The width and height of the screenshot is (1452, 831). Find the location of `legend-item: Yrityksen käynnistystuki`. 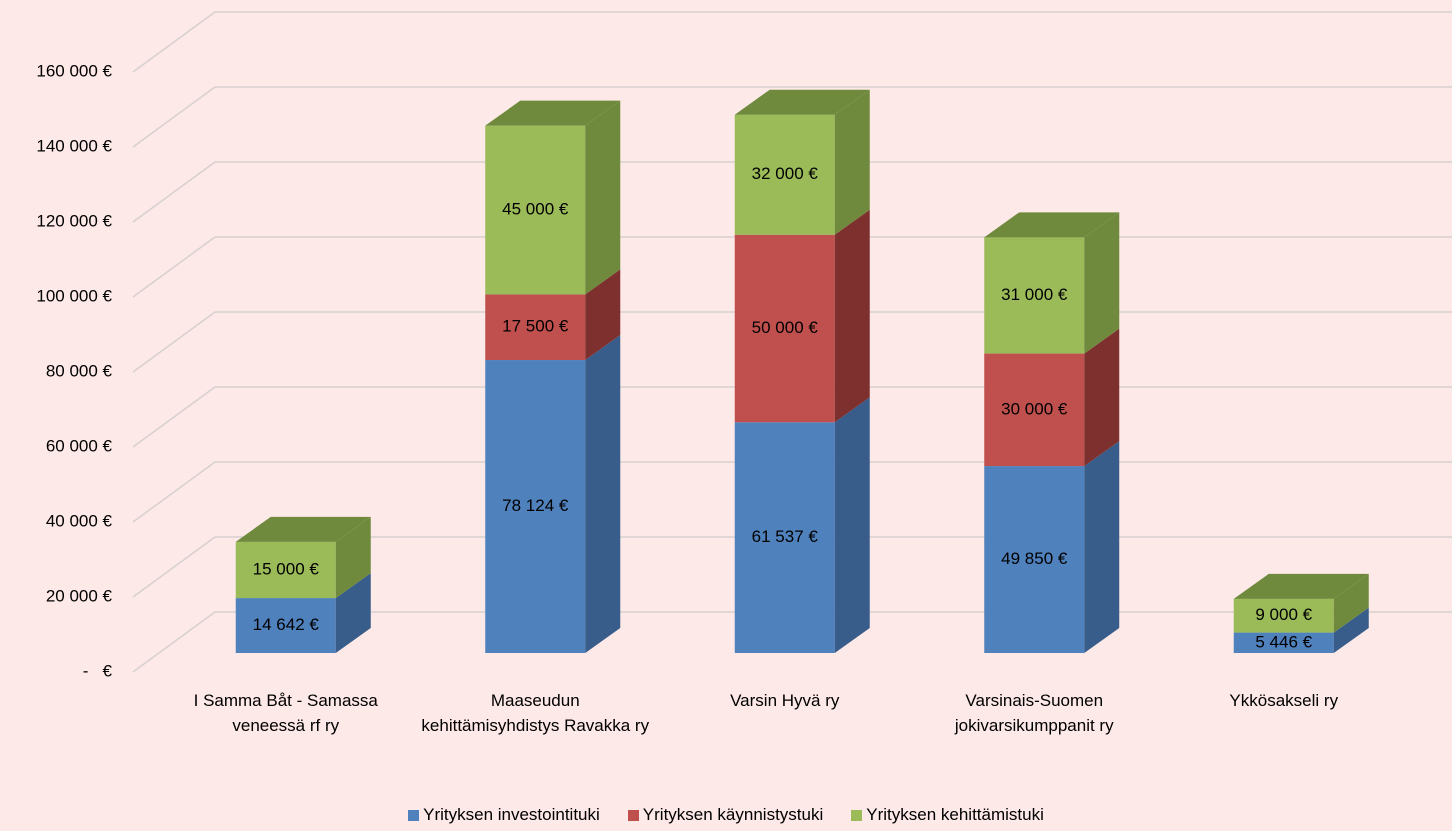

legend-item: Yrityksen käynnistystuki is located at coordinates (725, 815).